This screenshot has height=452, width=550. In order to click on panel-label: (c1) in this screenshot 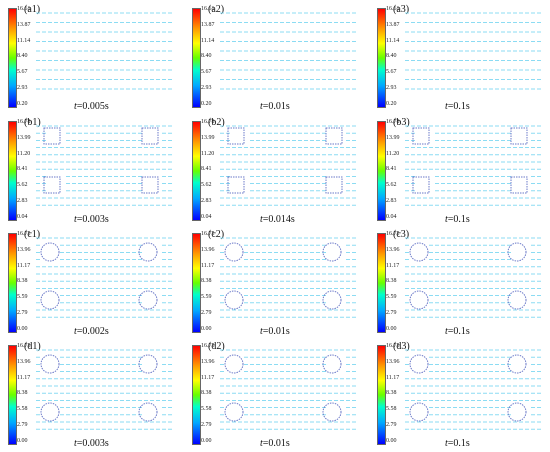, I will do `click(32, 234)`.